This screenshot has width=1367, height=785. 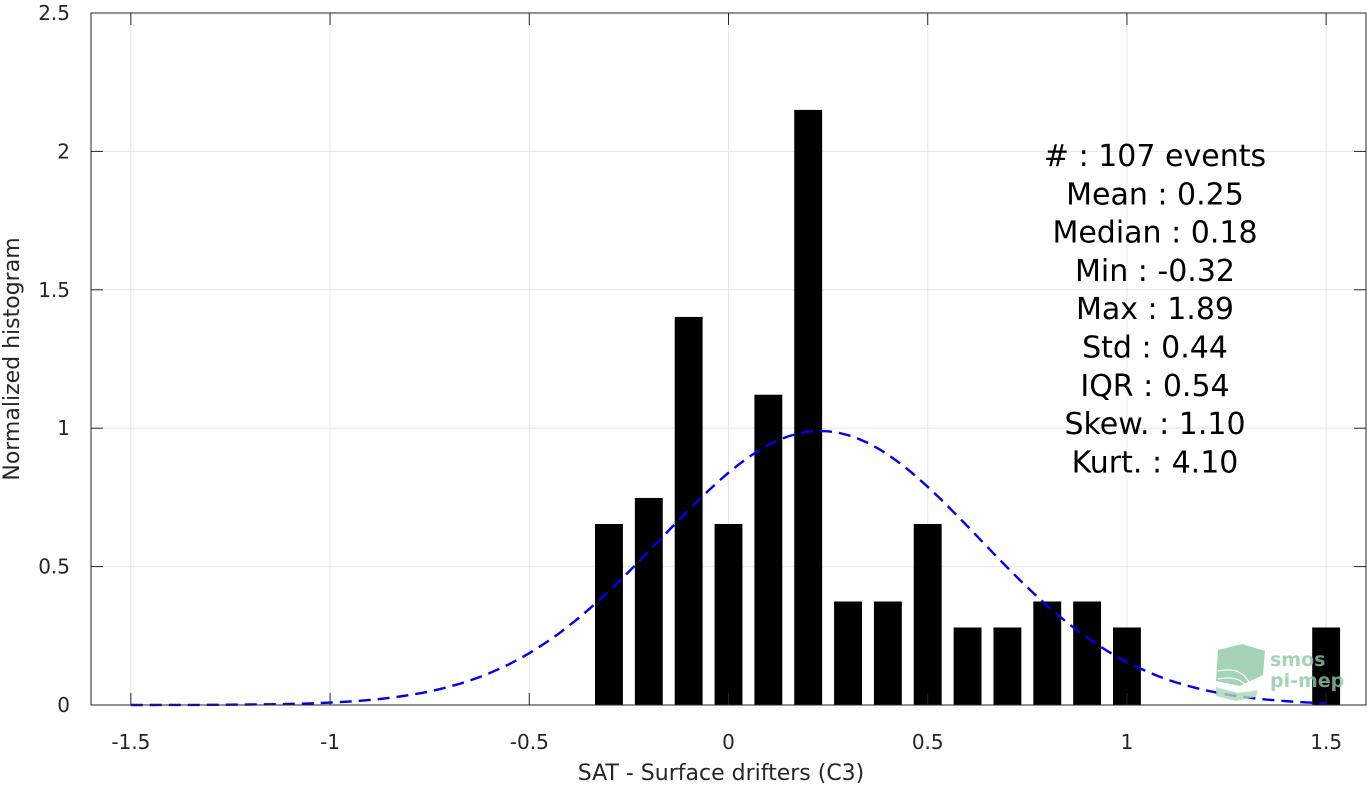 What do you see at coordinates (1307, 681) in the screenshot?
I see `logo-text-line2: pi-mep` at bounding box center [1307, 681].